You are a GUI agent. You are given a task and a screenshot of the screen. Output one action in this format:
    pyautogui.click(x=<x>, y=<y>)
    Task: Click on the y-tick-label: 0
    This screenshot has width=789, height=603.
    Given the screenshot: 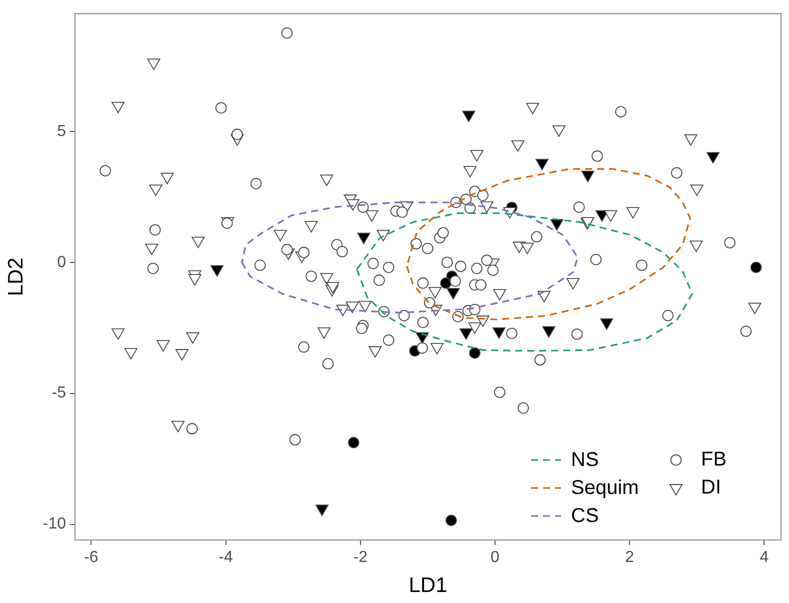 What is the action you would take?
    pyautogui.click(x=61, y=262)
    